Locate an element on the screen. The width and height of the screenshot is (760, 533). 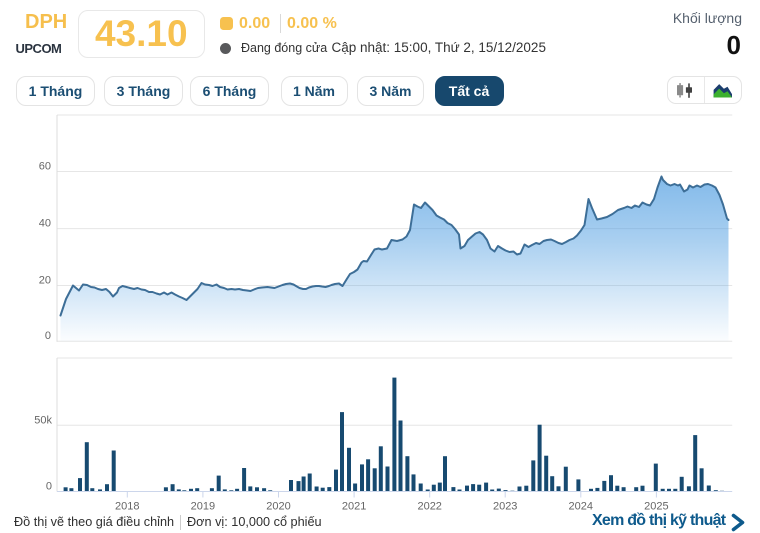
svg-text: 40 is located at coordinates (45, 224).